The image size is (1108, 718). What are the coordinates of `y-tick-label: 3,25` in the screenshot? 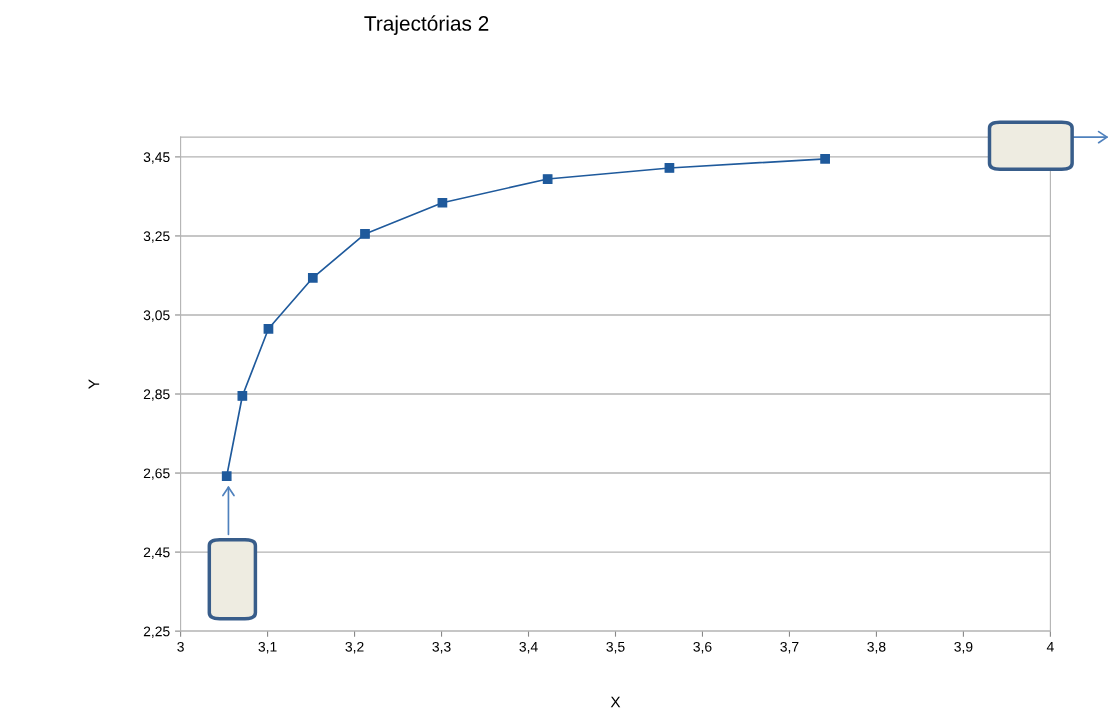 It's located at (156, 237).